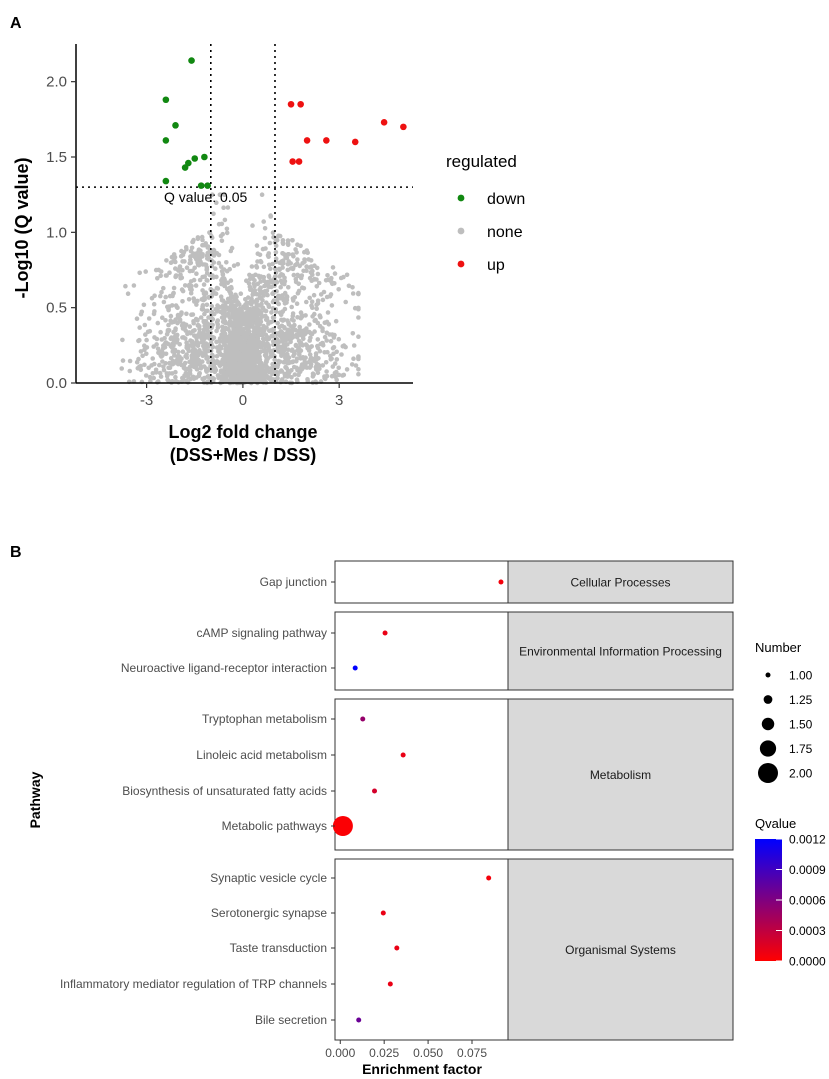 Image resolution: width=829 pixels, height=1079 pixels. I want to click on panel-box, so click(421, 949).